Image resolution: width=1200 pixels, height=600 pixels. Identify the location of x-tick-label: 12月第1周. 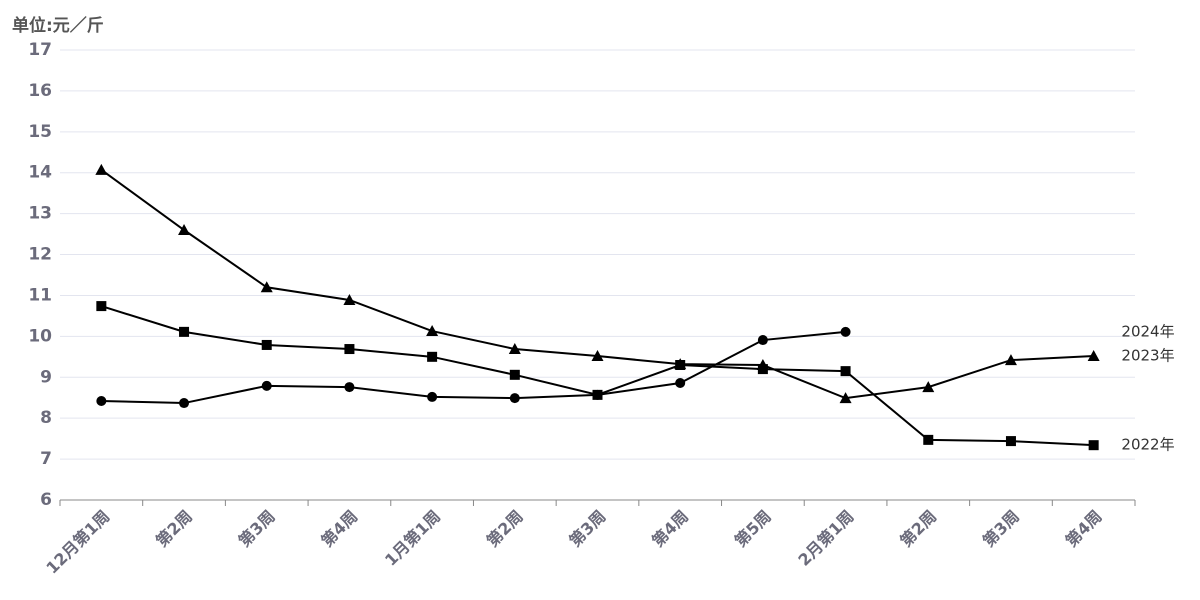
(77, 542).